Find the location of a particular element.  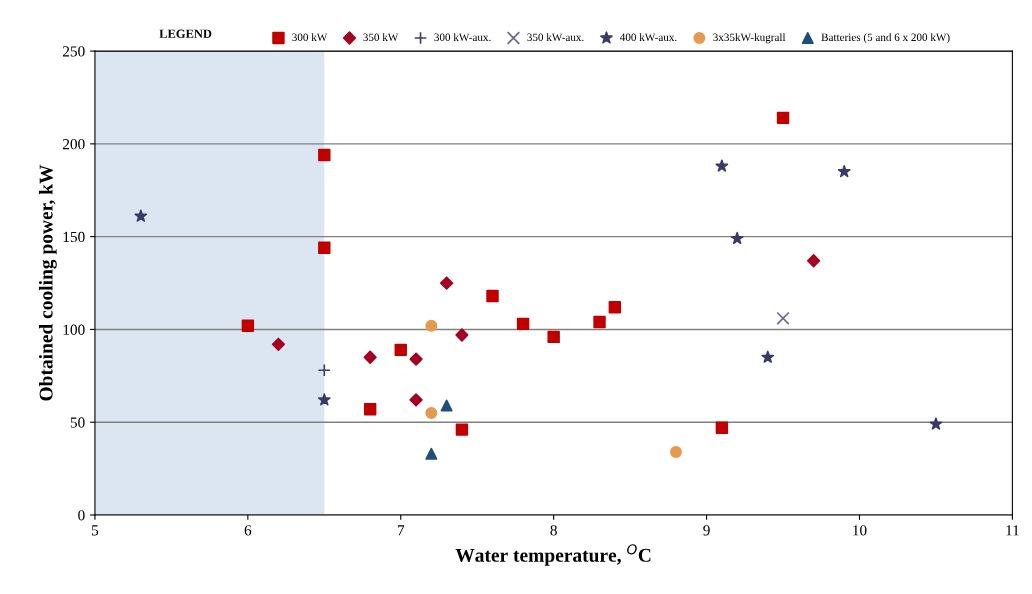

legend-title: LEGEND is located at coordinates (185, 33).